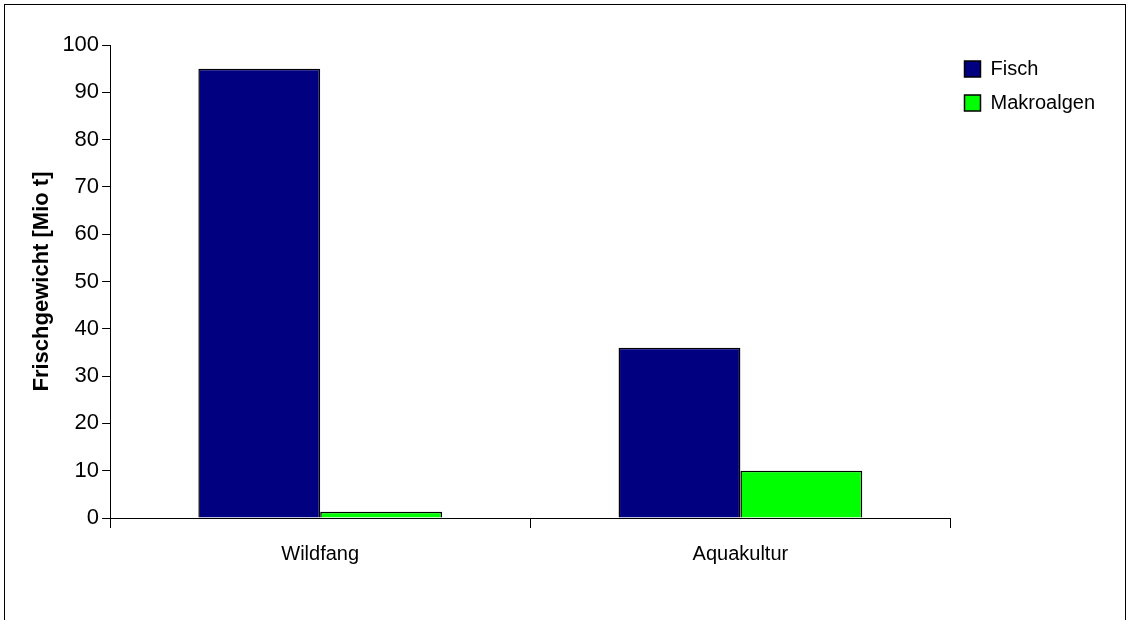  What do you see at coordinates (320, 552) in the screenshot?
I see `x-tick-label: Wildfang` at bounding box center [320, 552].